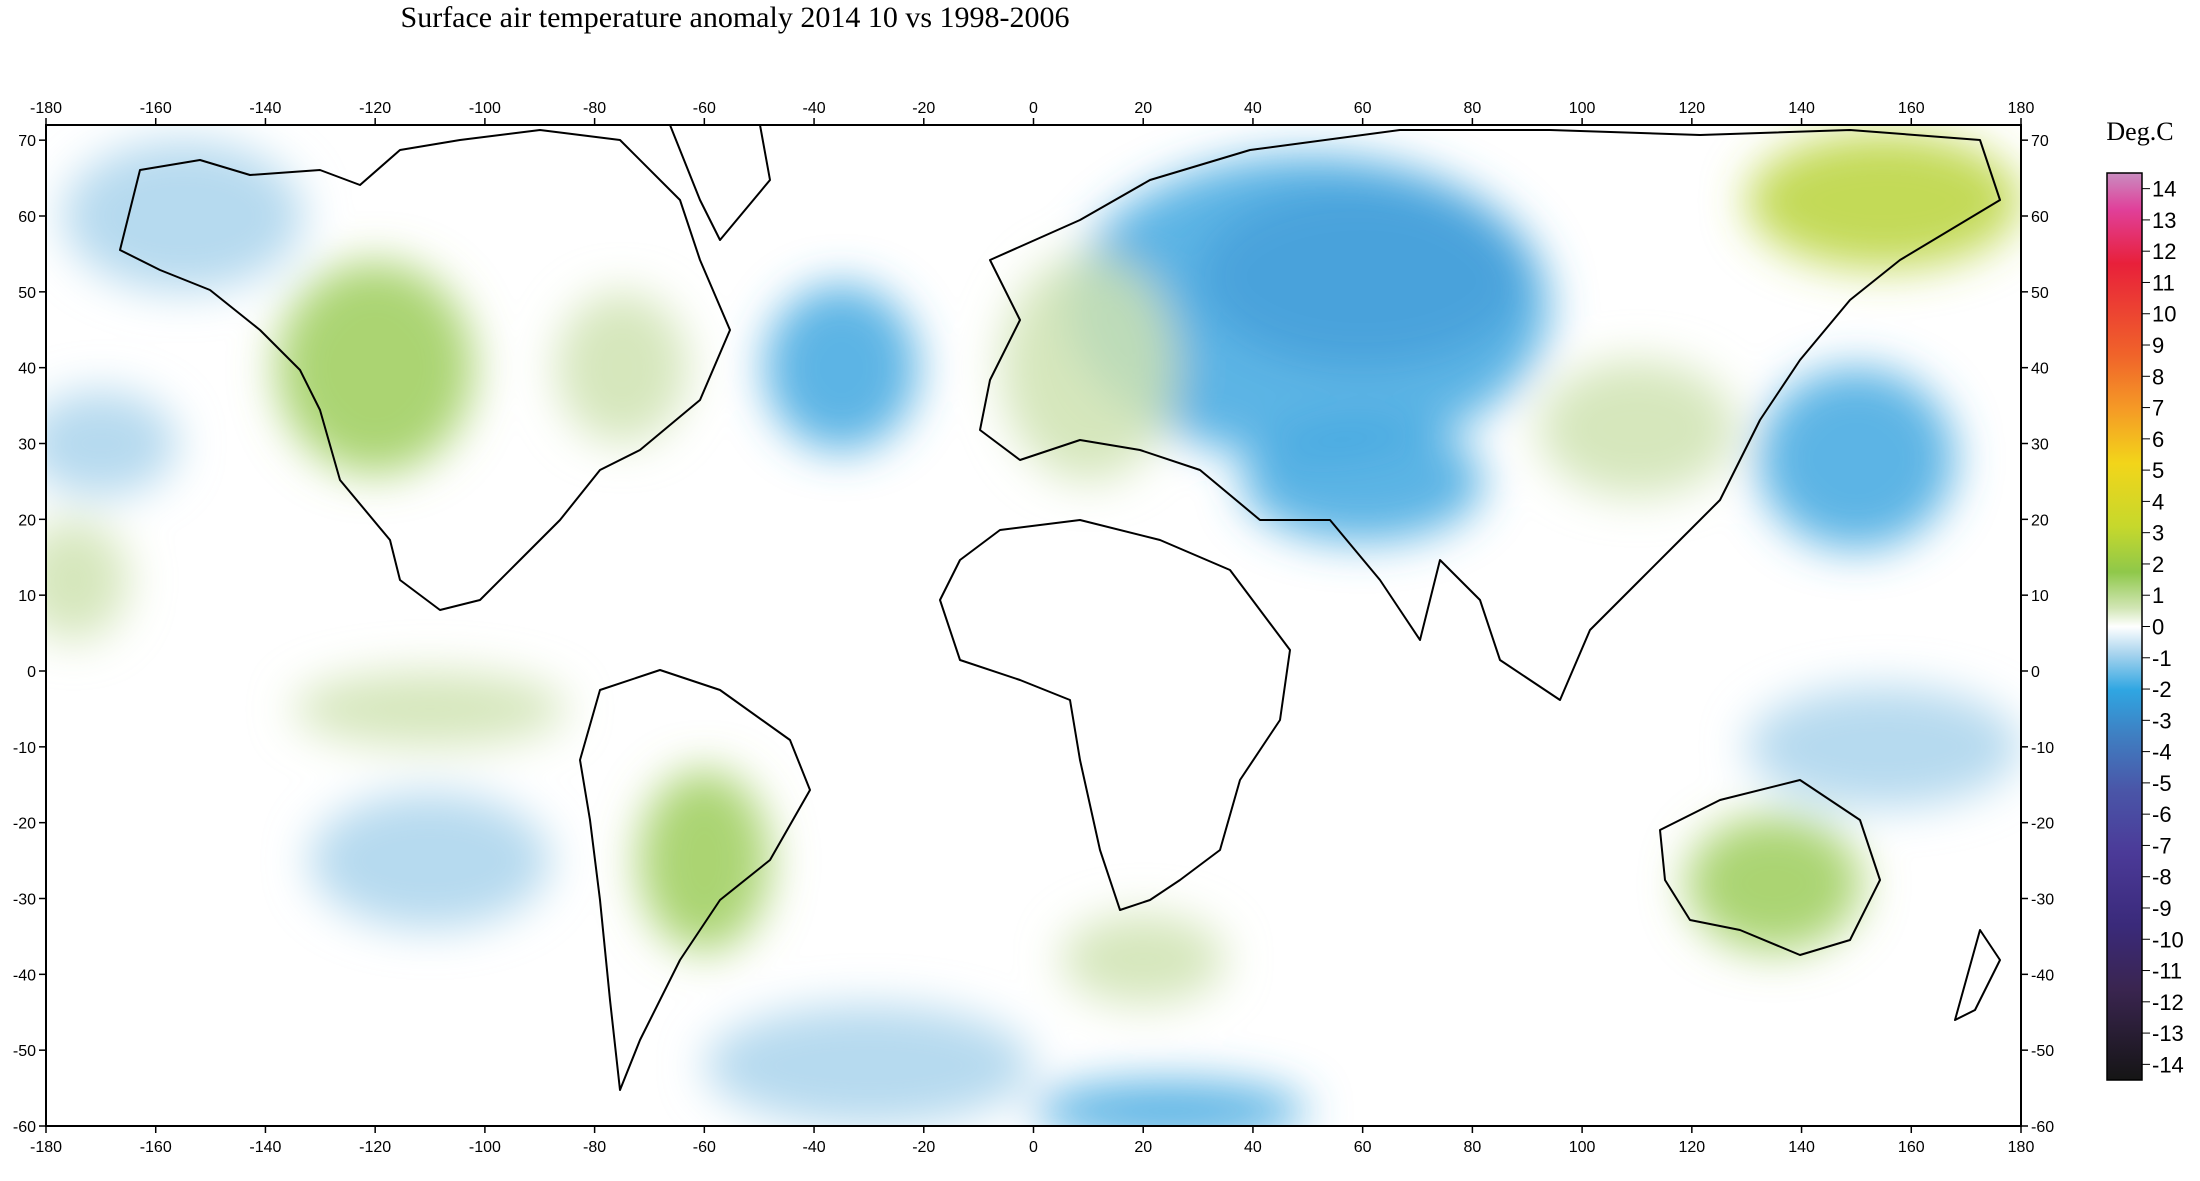  Describe the element at coordinates (704, 108) in the screenshot. I see `lon-label-top: -60` at that location.